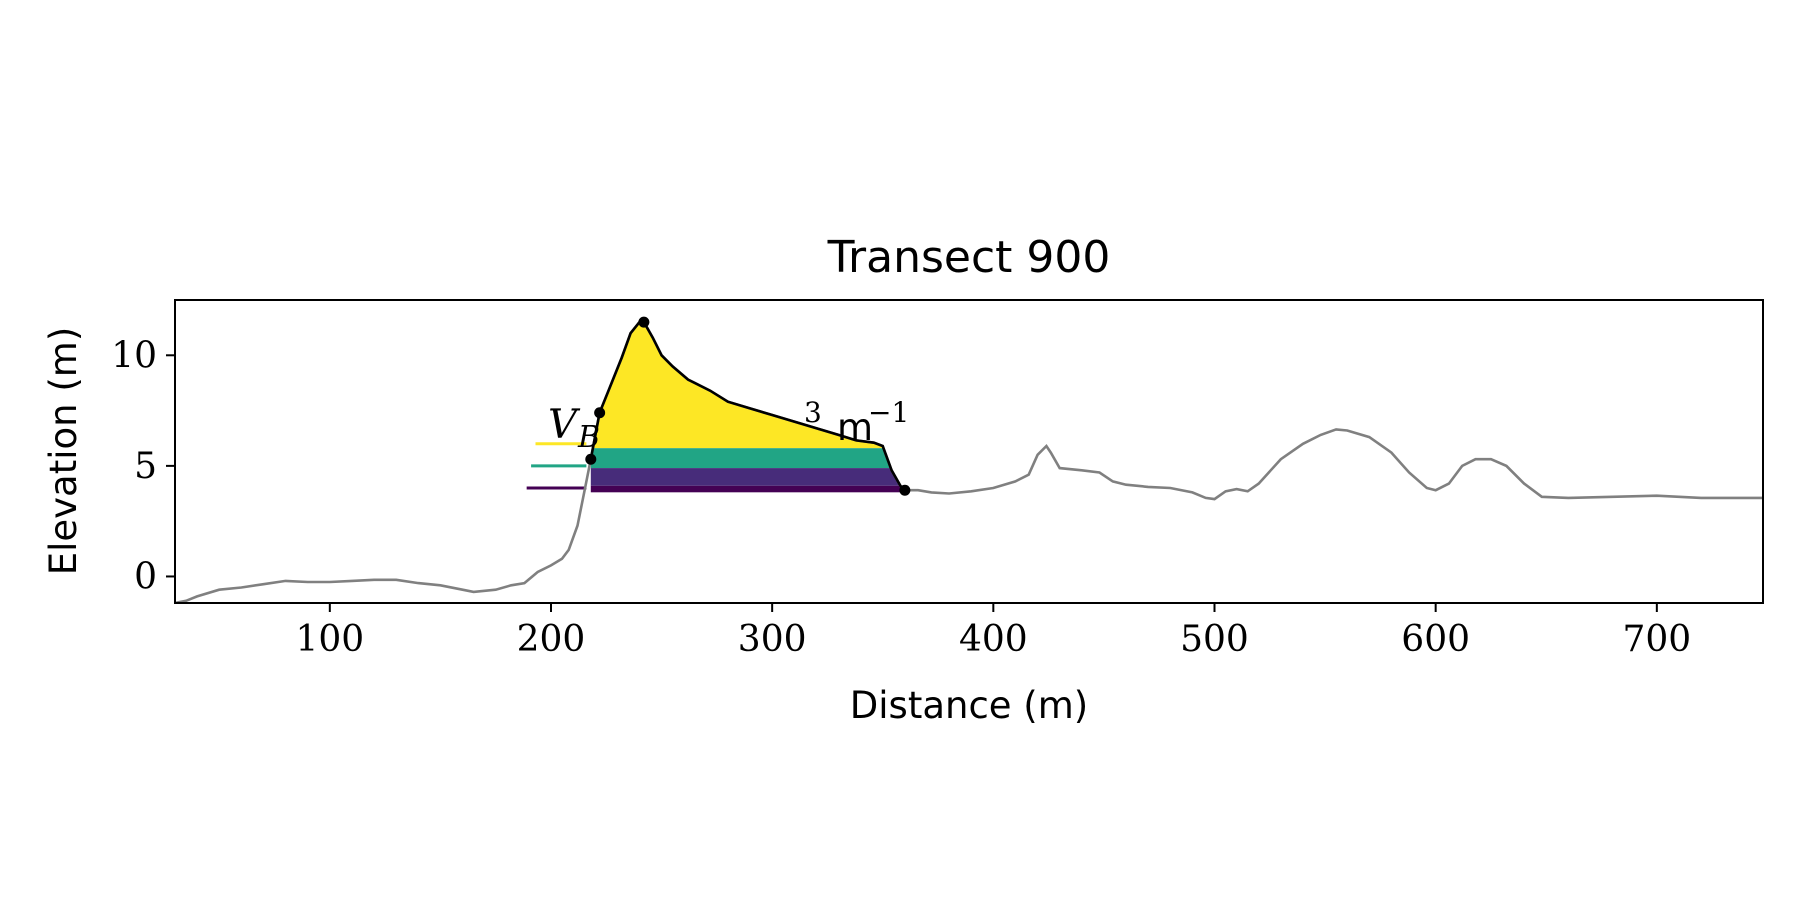  I want to click on x-tick-label: 400, so click(993, 639).